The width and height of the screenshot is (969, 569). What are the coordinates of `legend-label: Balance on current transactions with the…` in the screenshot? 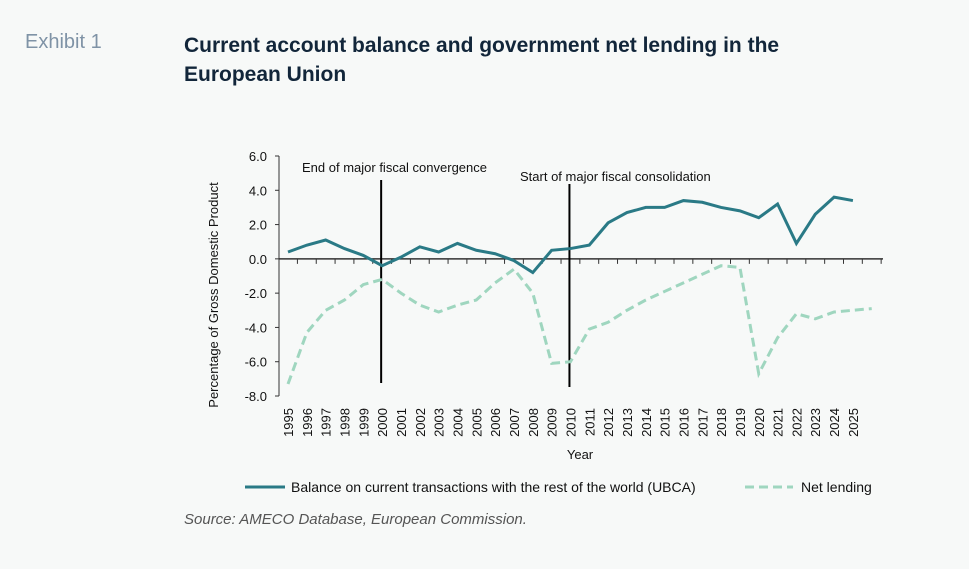 It's located at (493, 487).